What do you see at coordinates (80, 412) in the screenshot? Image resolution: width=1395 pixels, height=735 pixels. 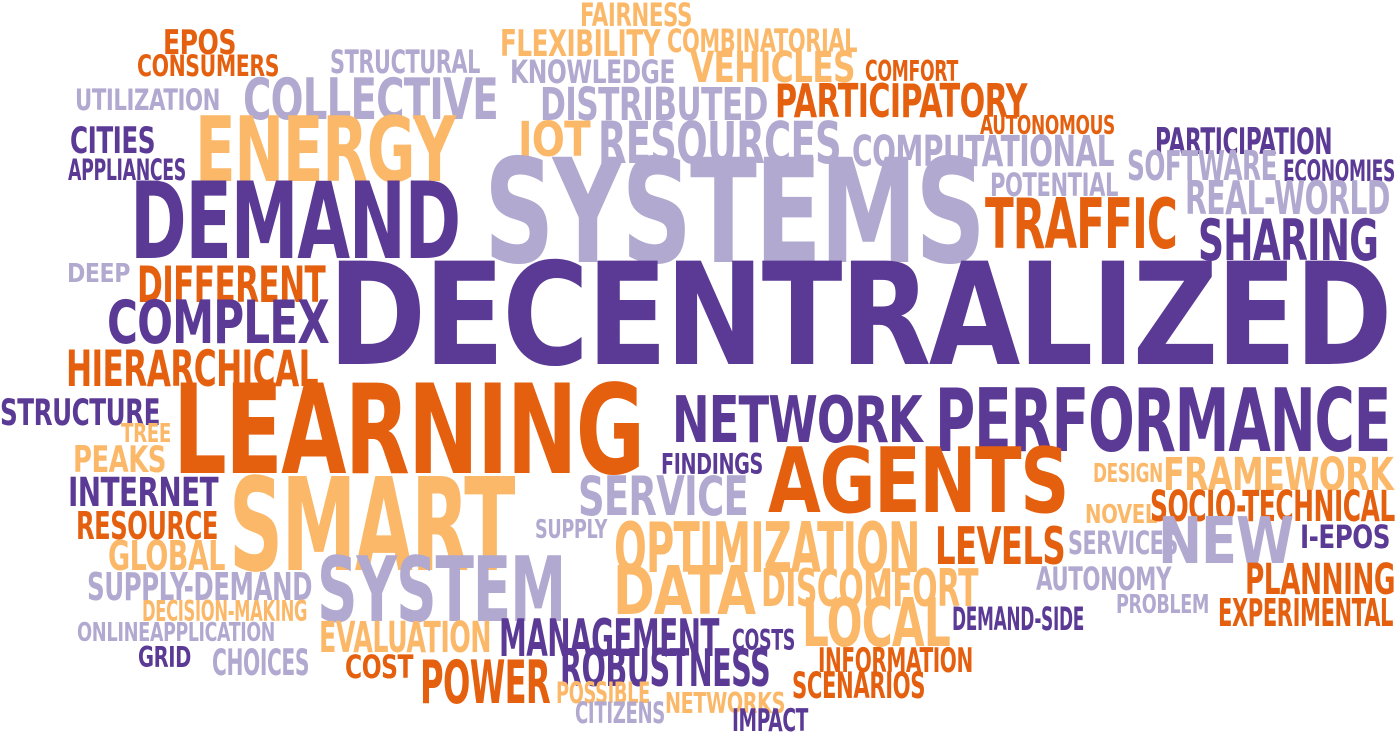 I see `cloud-word-structure: STRUCTURE` at bounding box center [80, 412].